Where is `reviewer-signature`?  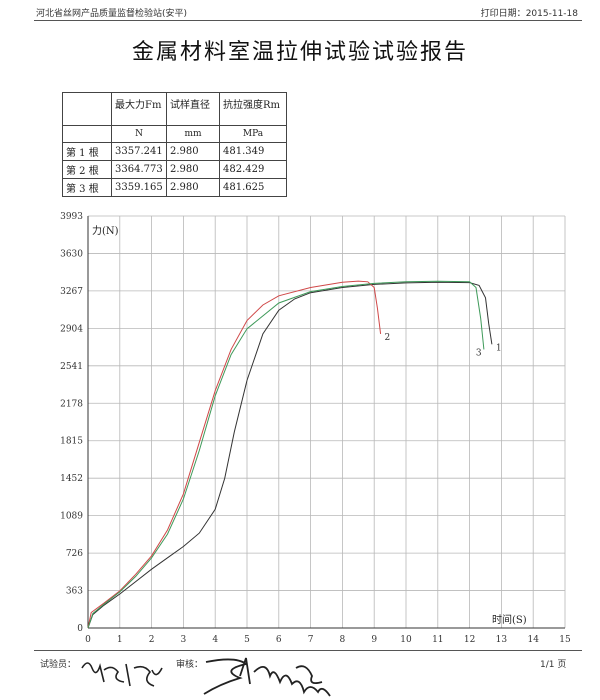 reviewer-signature is located at coordinates (267, 677).